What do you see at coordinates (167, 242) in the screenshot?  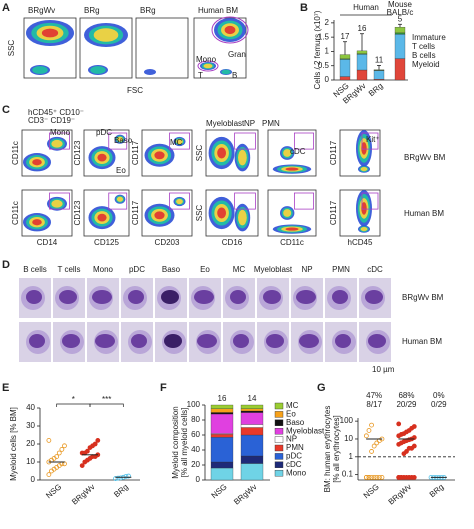 I see `axis-label: CD203` at bounding box center [167, 242].